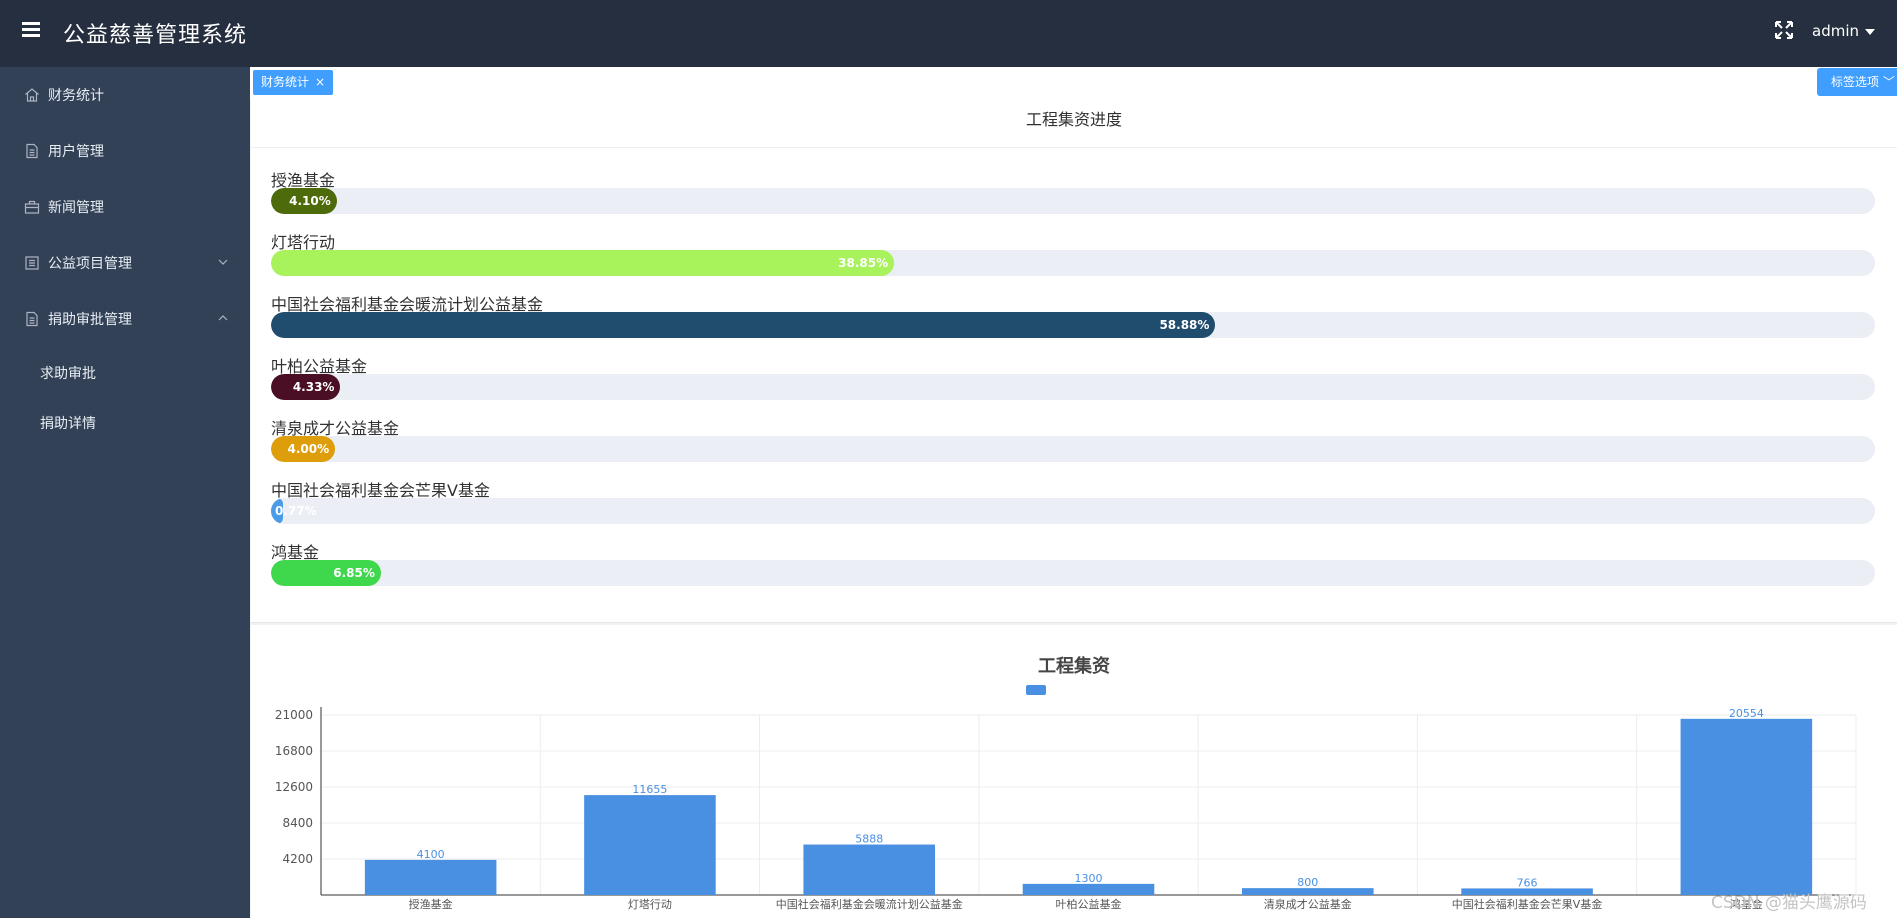 This screenshot has height=918, width=1897. Describe the element at coordinates (32, 263) in the screenshot. I see `list-icon` at that location.